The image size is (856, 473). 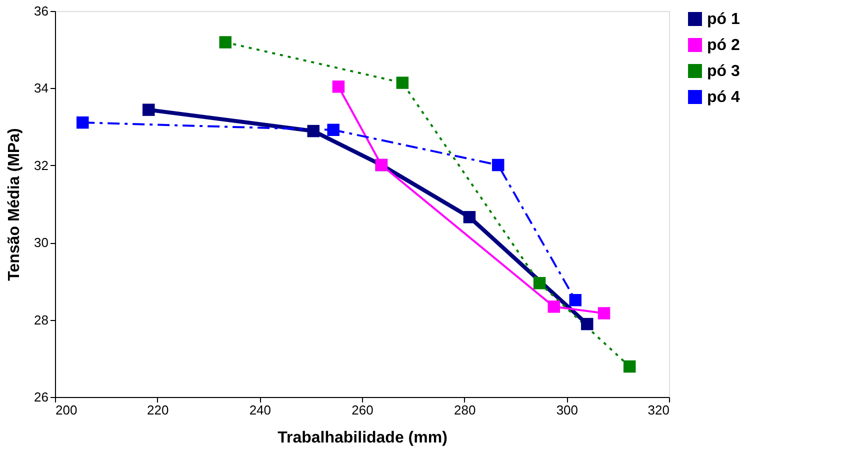 I want to click on x-axis-title: Trabalhabilidade (mm), so click(x=363, y=438).